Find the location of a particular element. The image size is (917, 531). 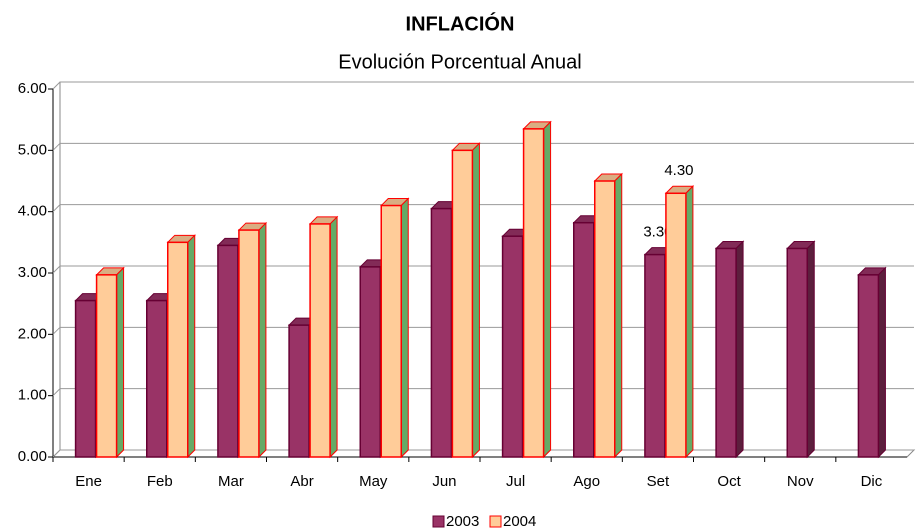

y-tick-label: 2.00 is located at coordinates (32, 333).